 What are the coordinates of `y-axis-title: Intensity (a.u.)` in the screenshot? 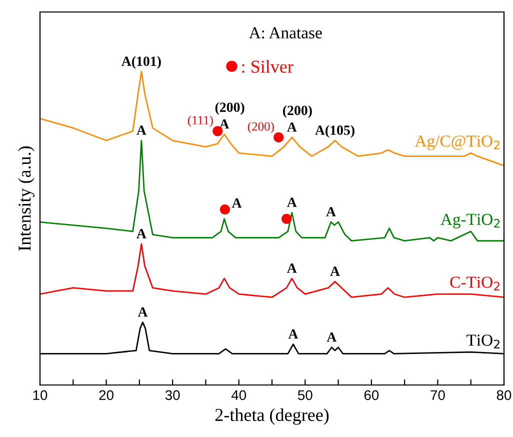 It's located at (26, 198).